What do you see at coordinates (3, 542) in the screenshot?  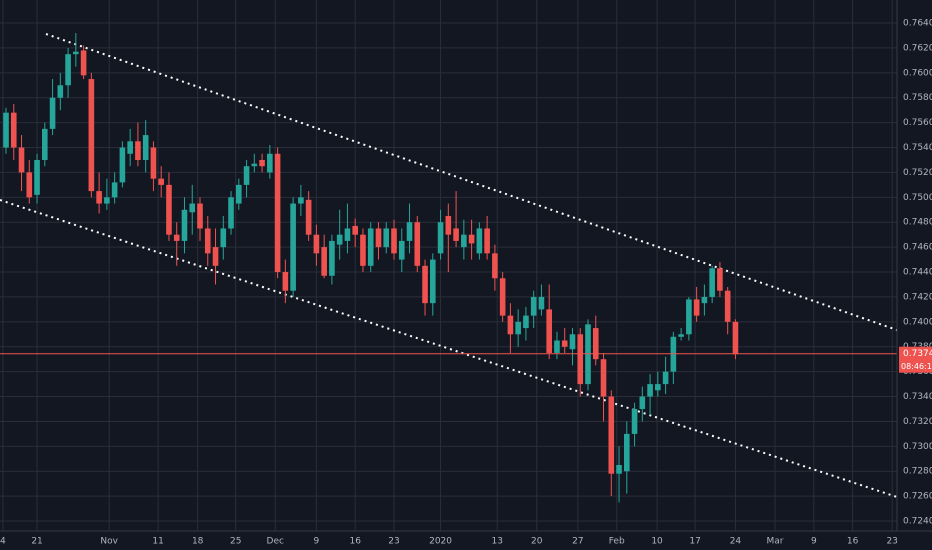 I see `x-tick-label: 4` at bounding box center [3, 542].